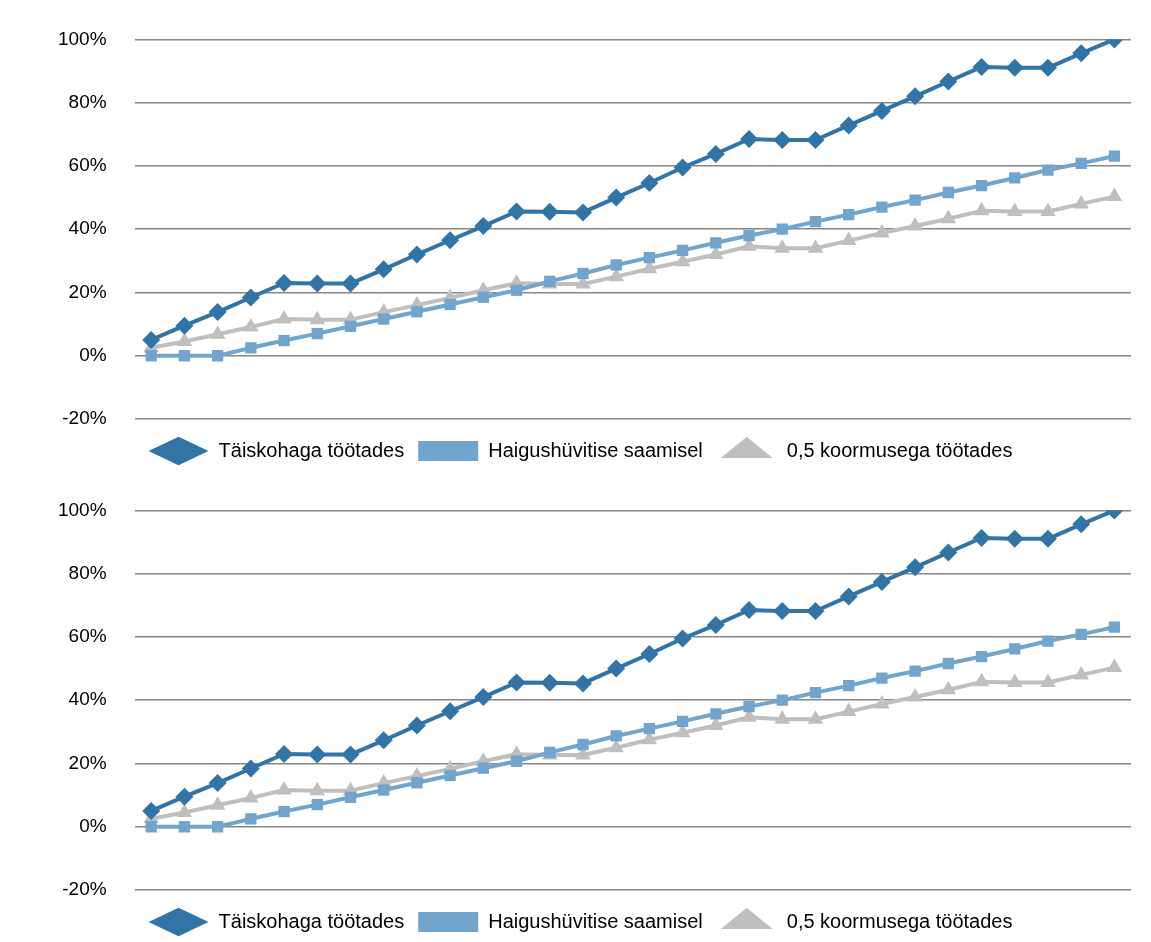 The height and width of the screenshot is (942, 1151). I want to click on y-tick-label: 60%, so click(87, 165).